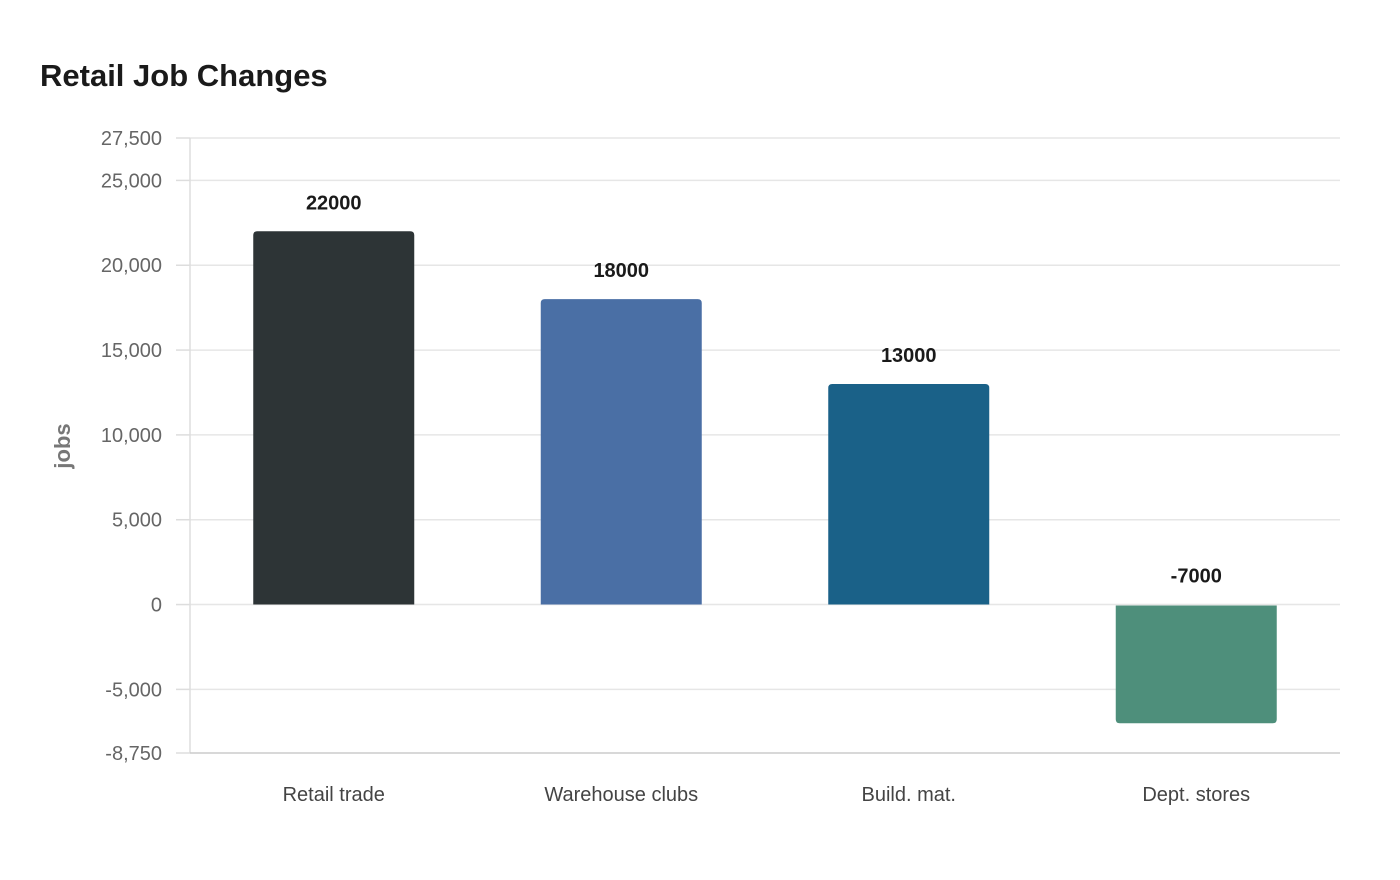 The image size is (1400, 880). What do you see at coordinates (334, 203) in the screenshot?
I see `data-label: 22000` at bounding box center [334, 203].